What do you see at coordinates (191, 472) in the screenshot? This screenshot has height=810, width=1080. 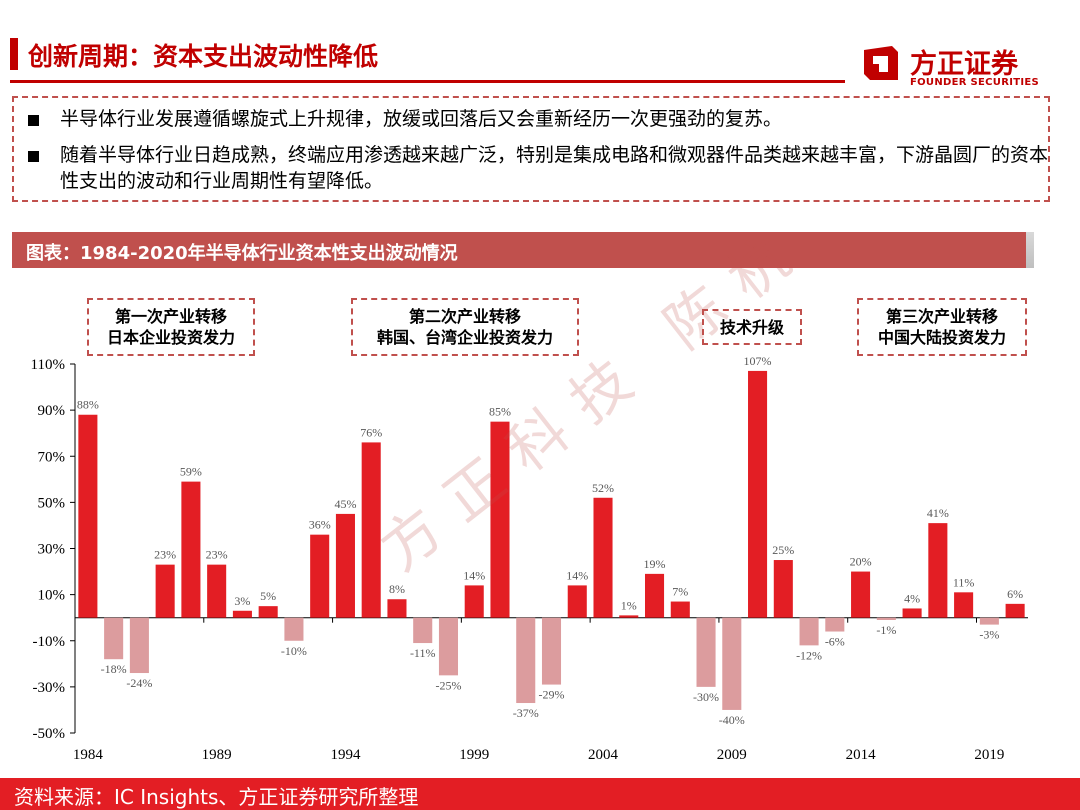 I see `data-label: 59%` at bounding box center [191, 472].